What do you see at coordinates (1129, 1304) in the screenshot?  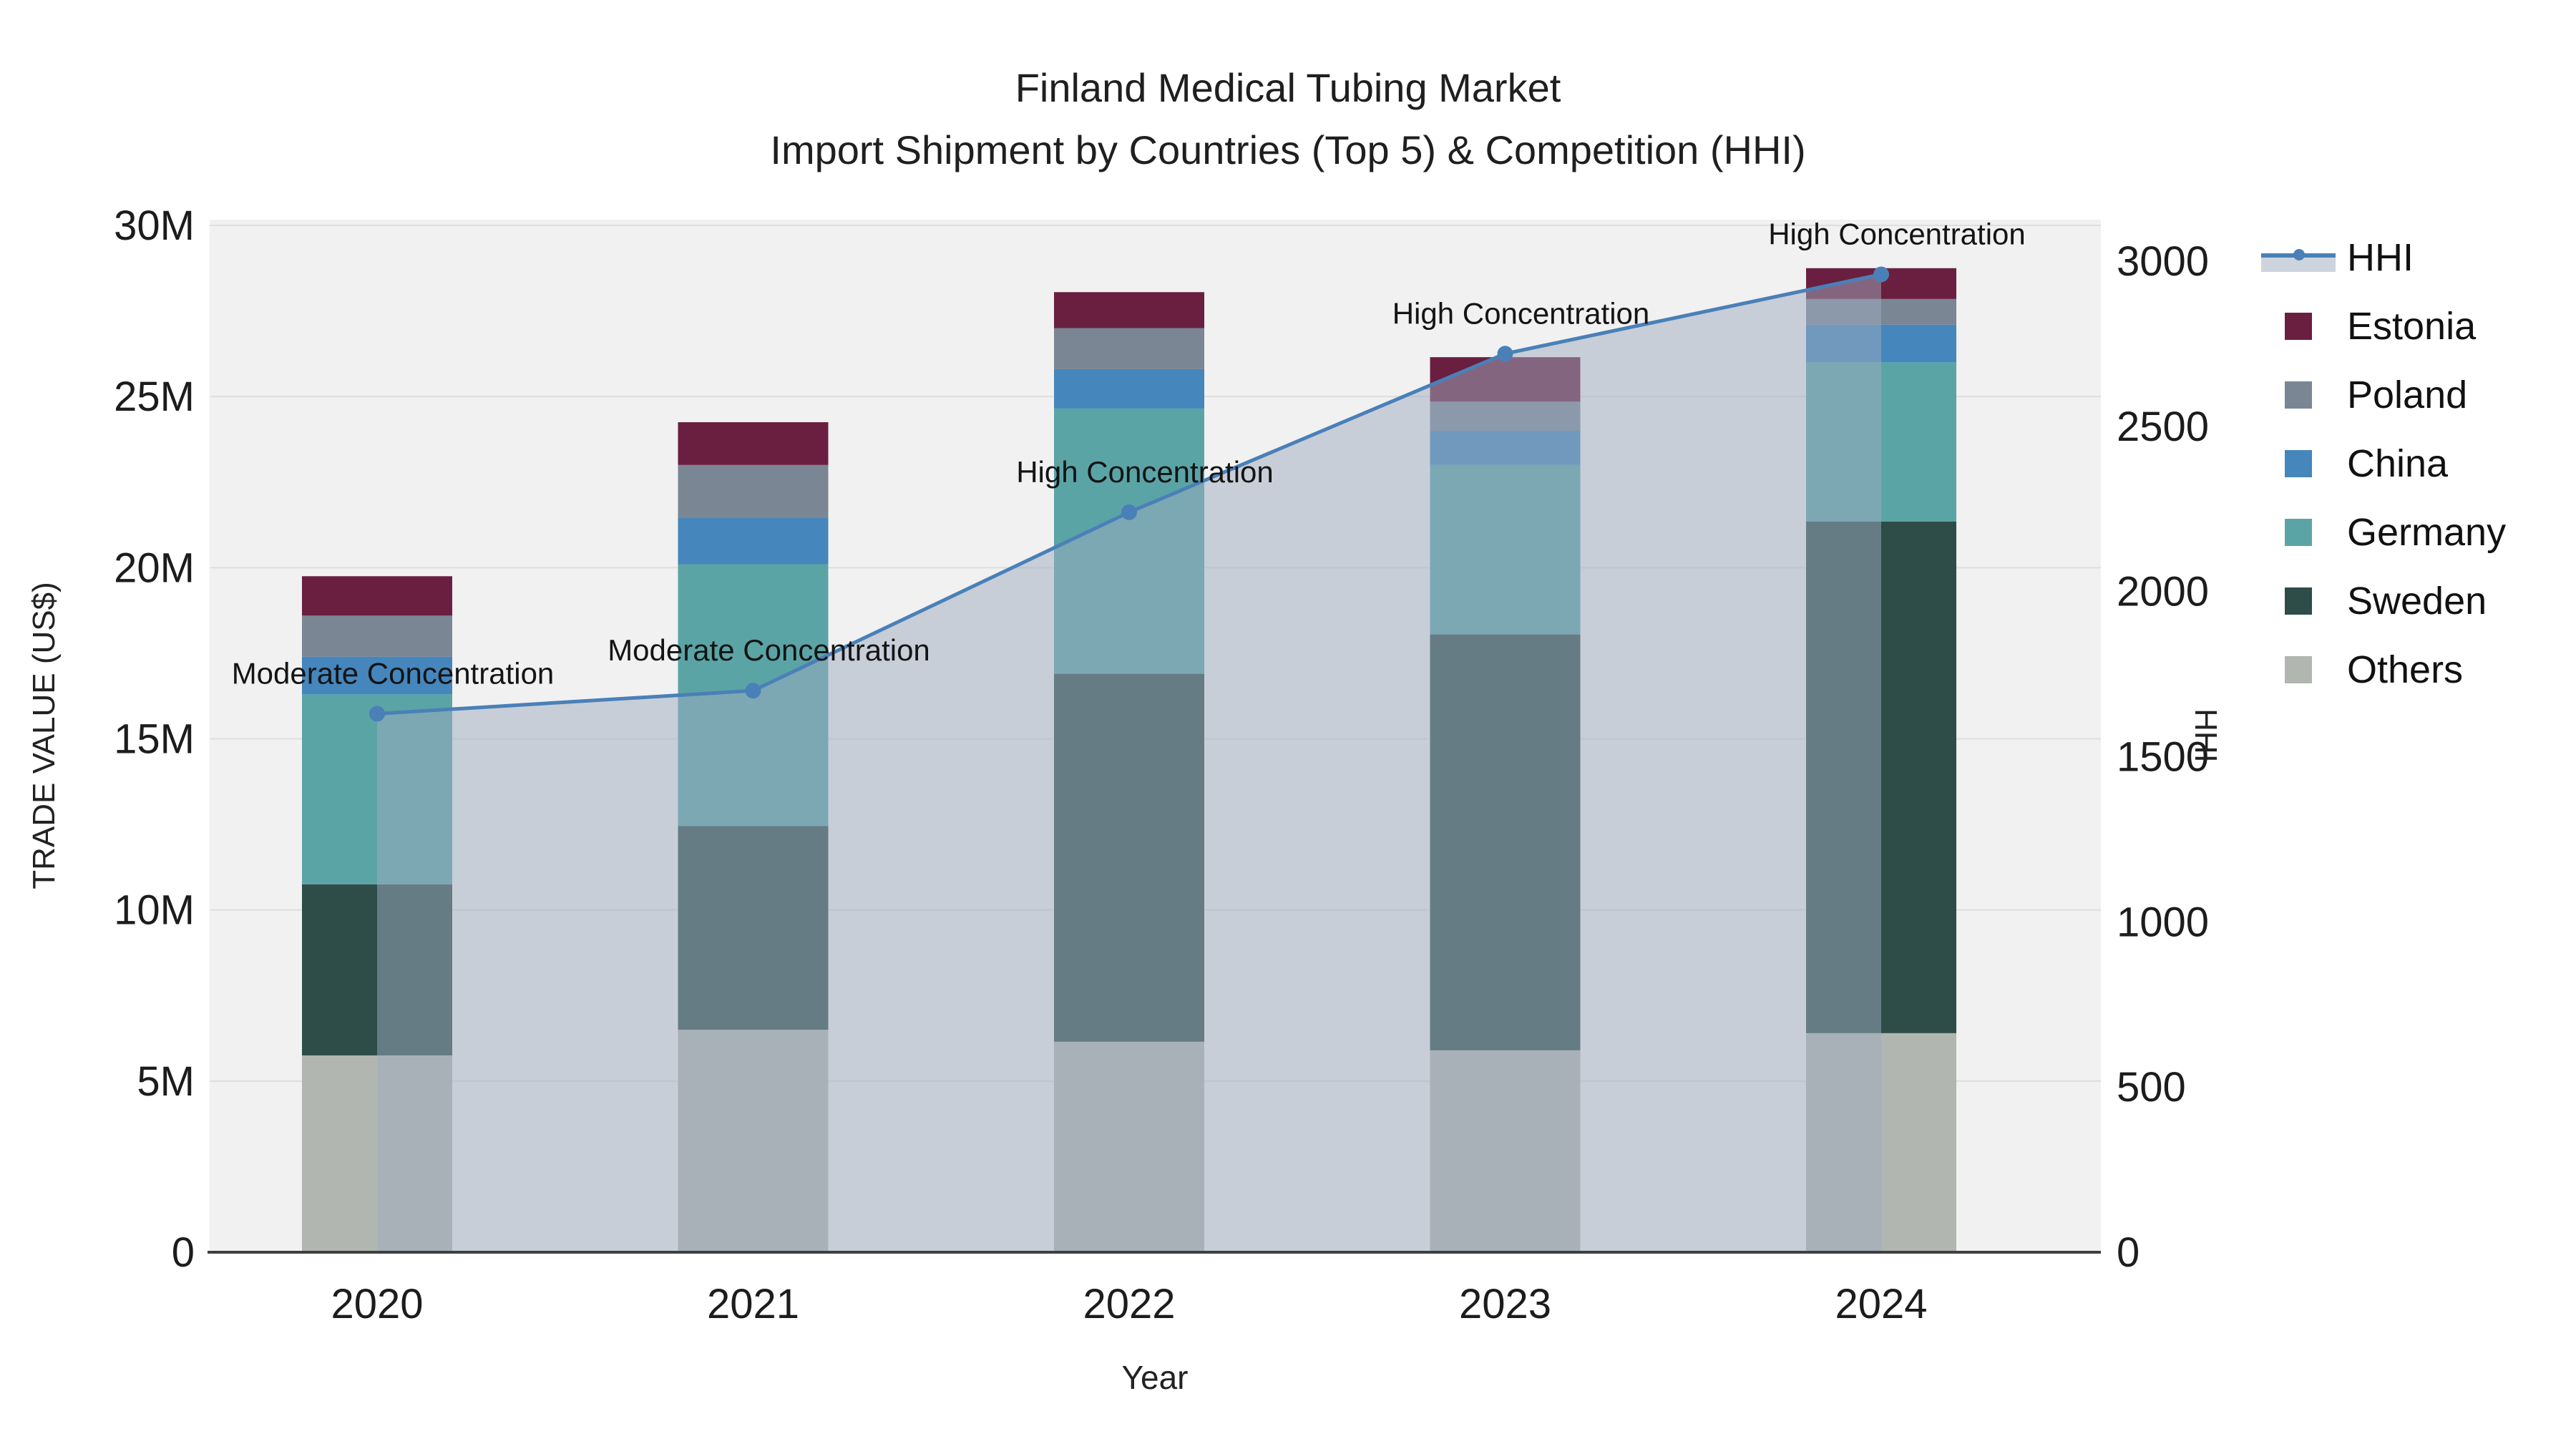 I see `x-tick-2022: 2022` at bounding box center [1129, 1304].